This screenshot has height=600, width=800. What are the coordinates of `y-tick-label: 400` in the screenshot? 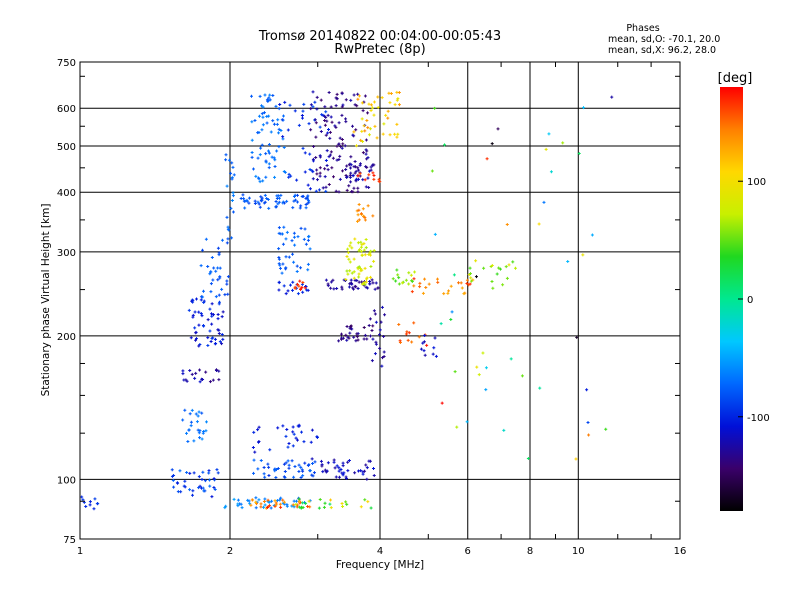 It's located at (66, 193).